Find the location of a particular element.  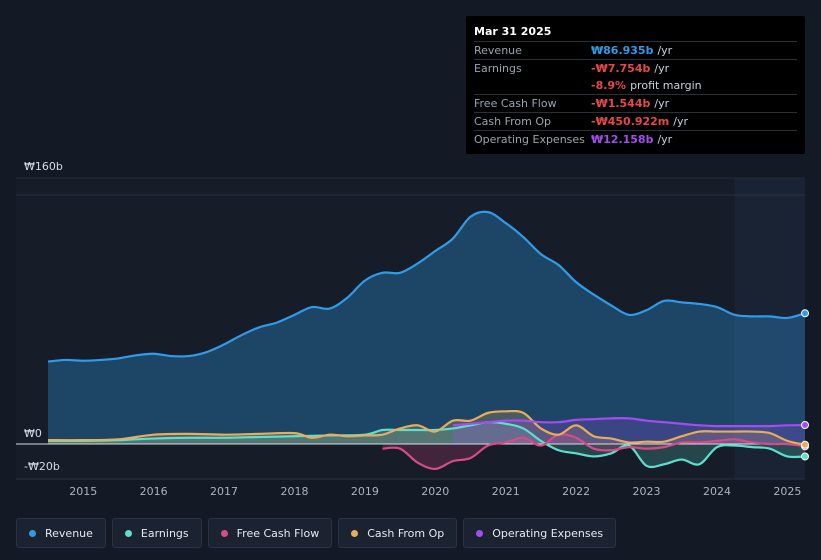

y-tick-label: -₩20b is located at coordinates (42, 466).